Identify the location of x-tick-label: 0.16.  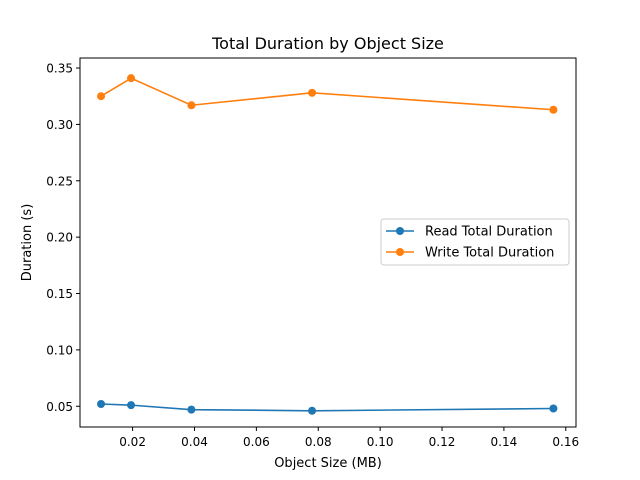
(565, 442).